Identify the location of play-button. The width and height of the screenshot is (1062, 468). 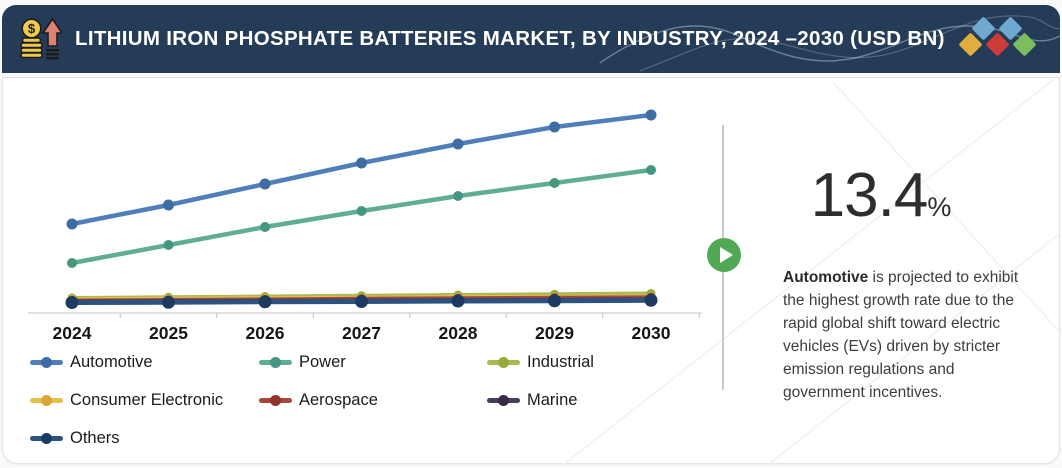
(724, 255).